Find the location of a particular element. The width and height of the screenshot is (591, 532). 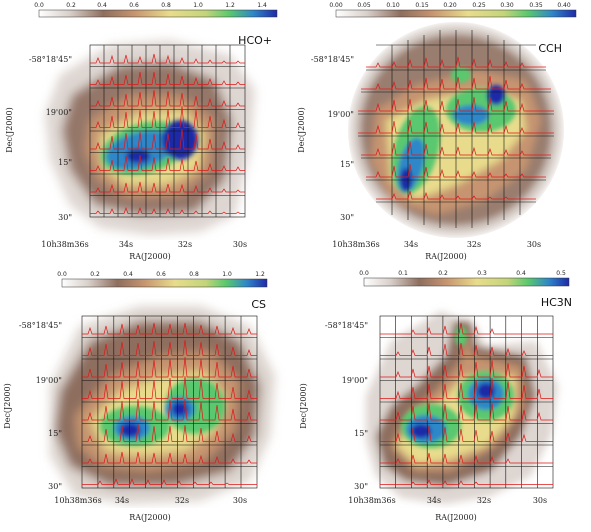

colorbar-tick: 0.25 is located at coordinates (479, 5).